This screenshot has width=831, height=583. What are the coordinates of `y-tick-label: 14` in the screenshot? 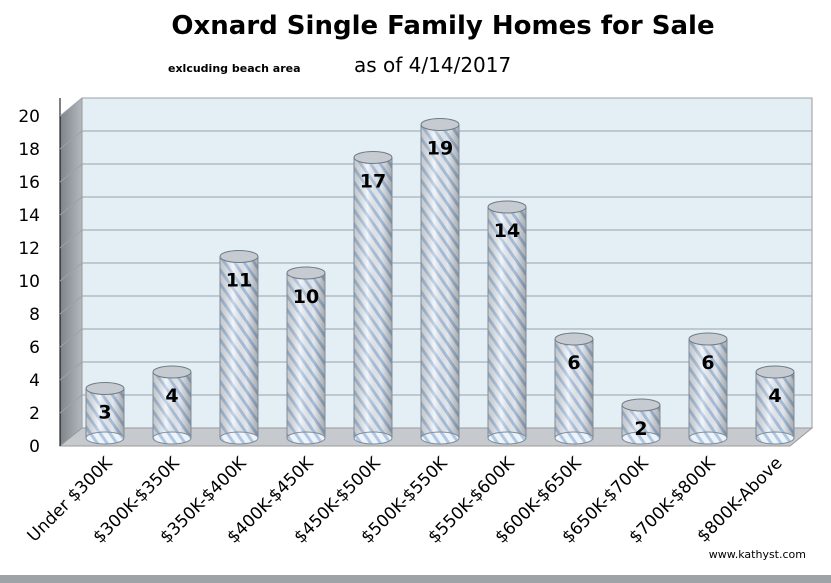 It's located at (29, 216).